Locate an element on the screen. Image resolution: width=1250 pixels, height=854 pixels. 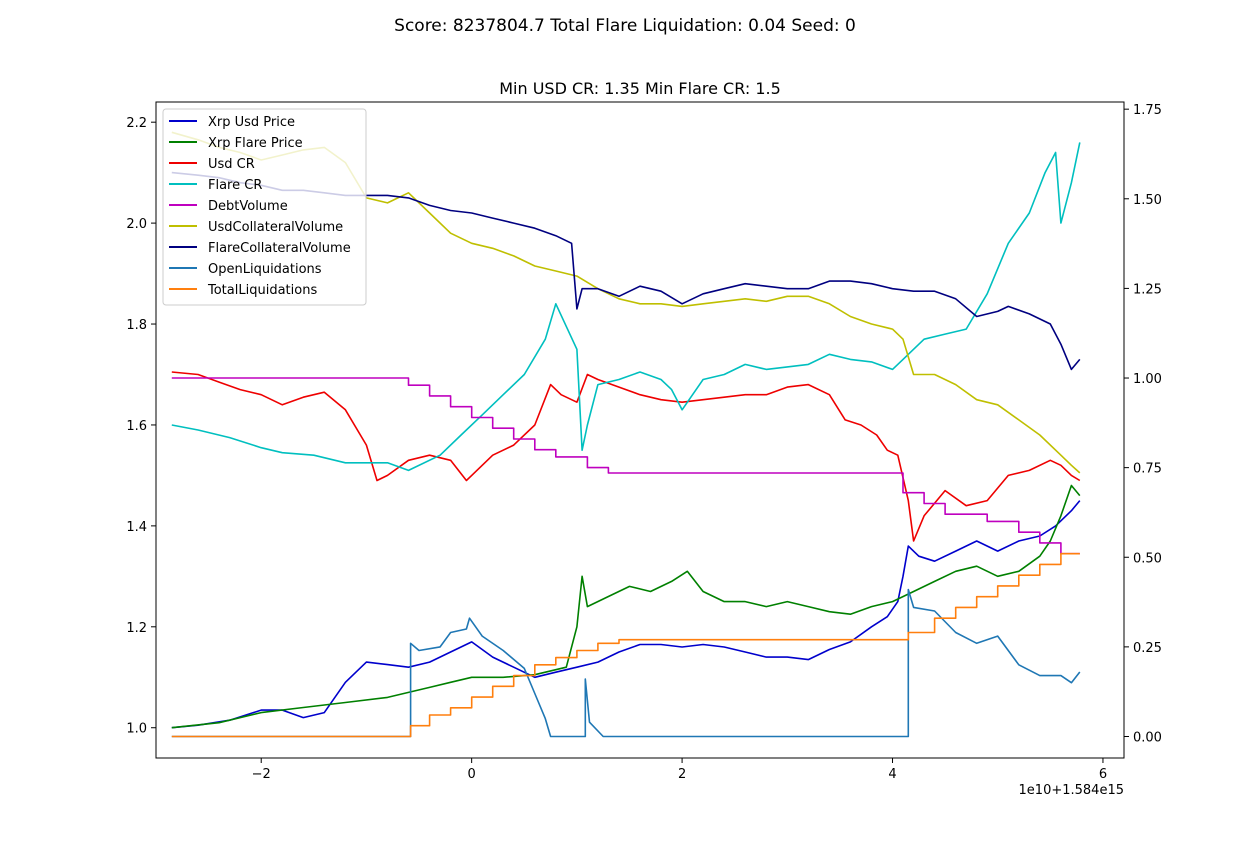
legend-entry: TotalLiquidations is located at coordinates (262, 290).